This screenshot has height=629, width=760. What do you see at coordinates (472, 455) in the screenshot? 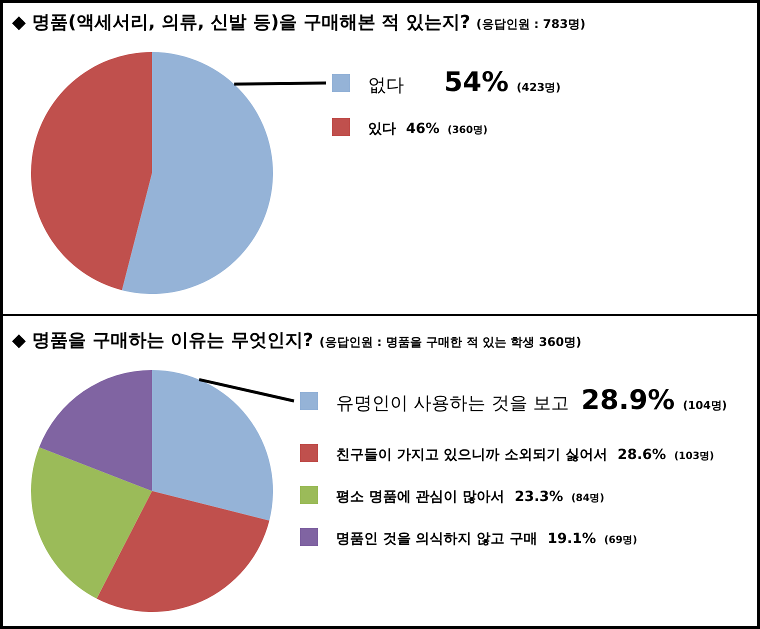
I see `legend-label: 친구들이 가지고 있으니까 소외되기 싫어서` at bounding box center [472, 455].